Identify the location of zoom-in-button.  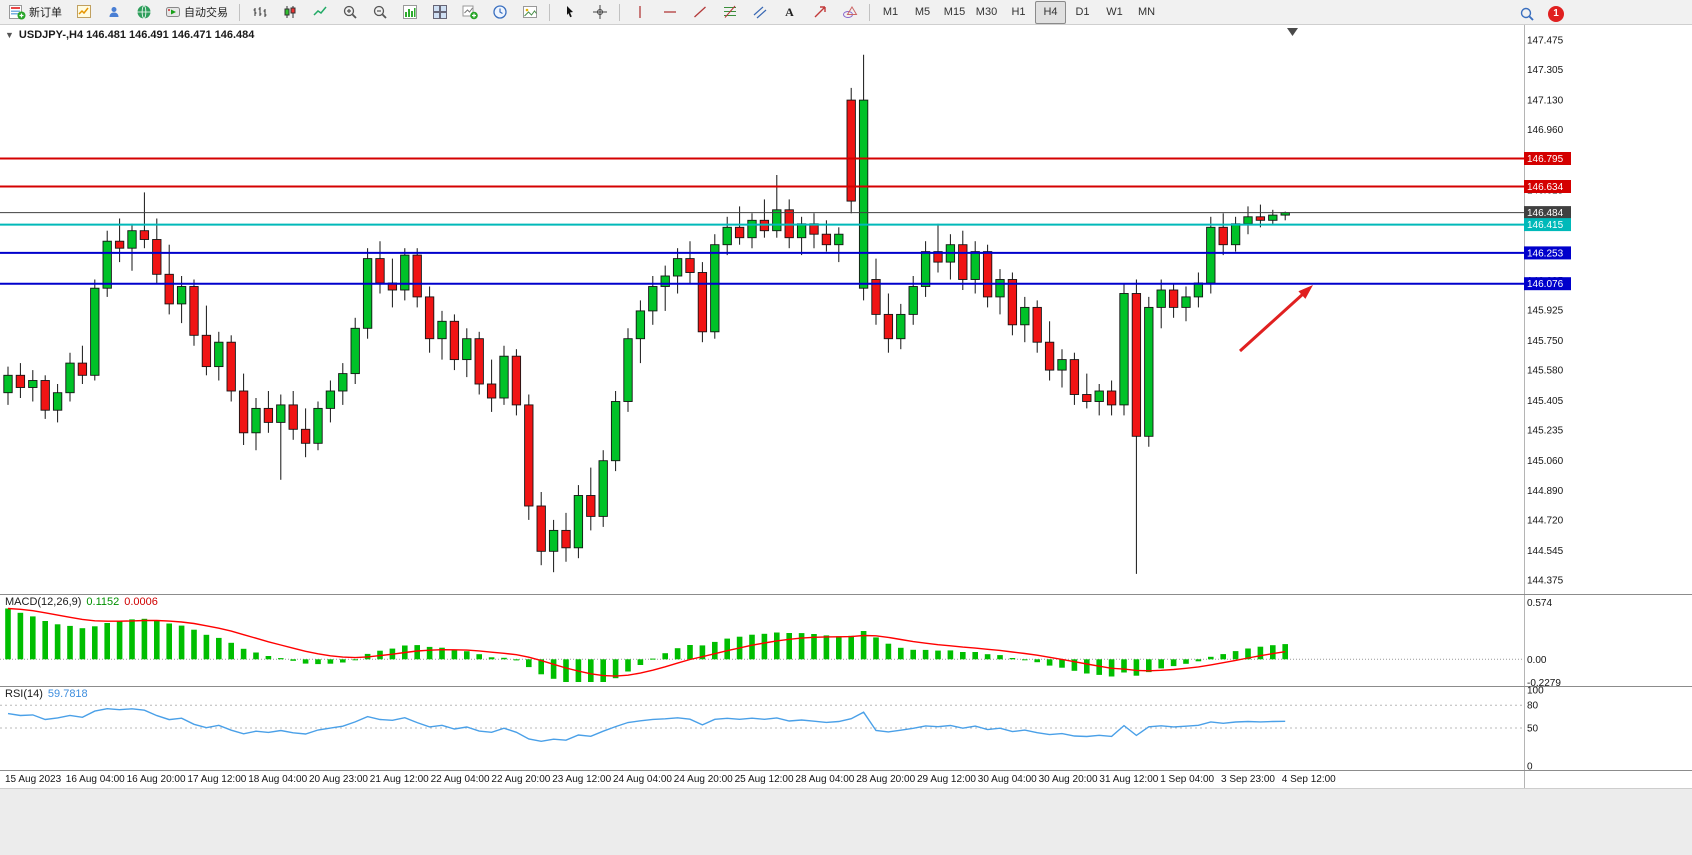
(349, 12).